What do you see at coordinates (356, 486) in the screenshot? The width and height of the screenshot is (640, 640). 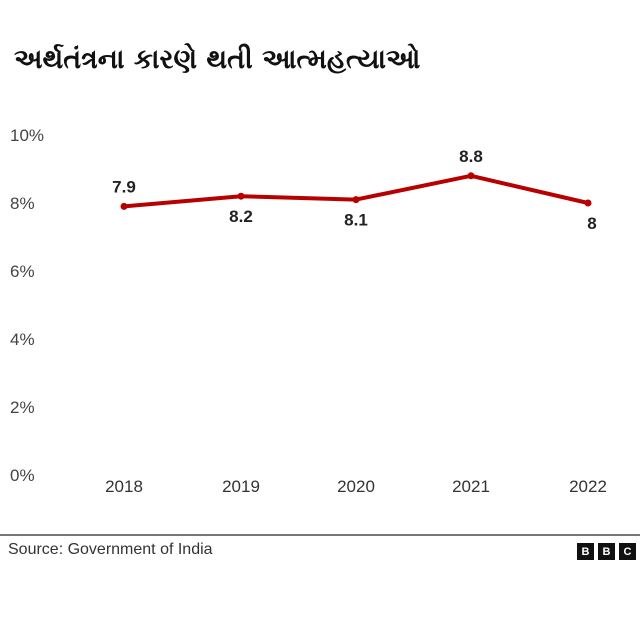 I see `x-tick-label: 2020` at bounding box center [356, 486].